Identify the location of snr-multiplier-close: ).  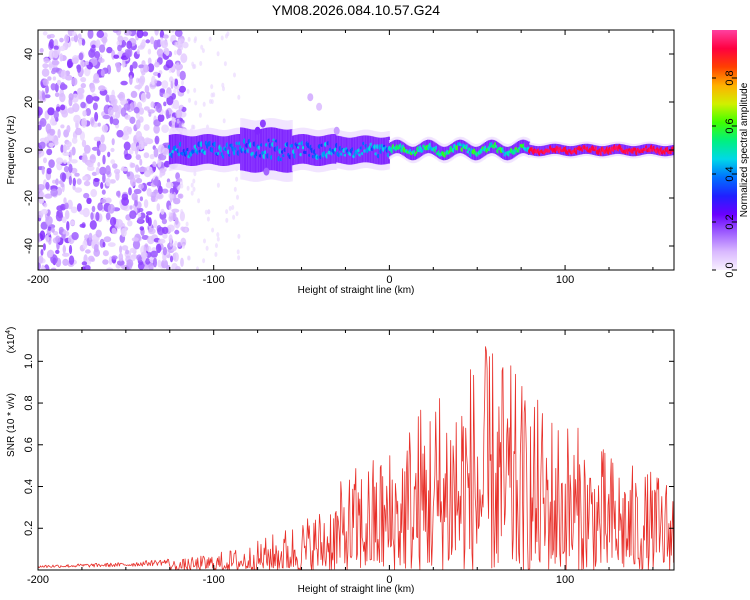
(11, 328).